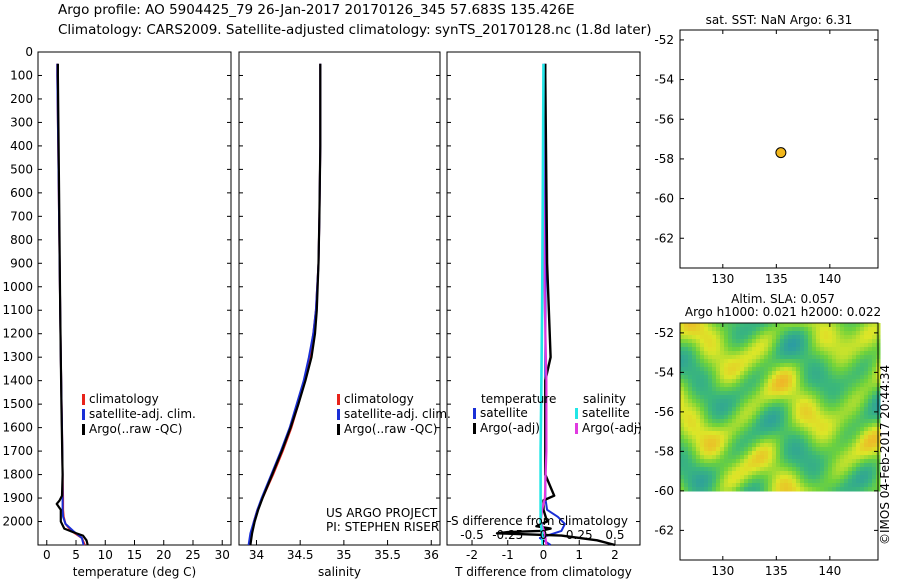  What do you see at coordinates (17, 404) in the screenshot?
I see `depth-tick-label: 1500` at bounding box center [17, 404].